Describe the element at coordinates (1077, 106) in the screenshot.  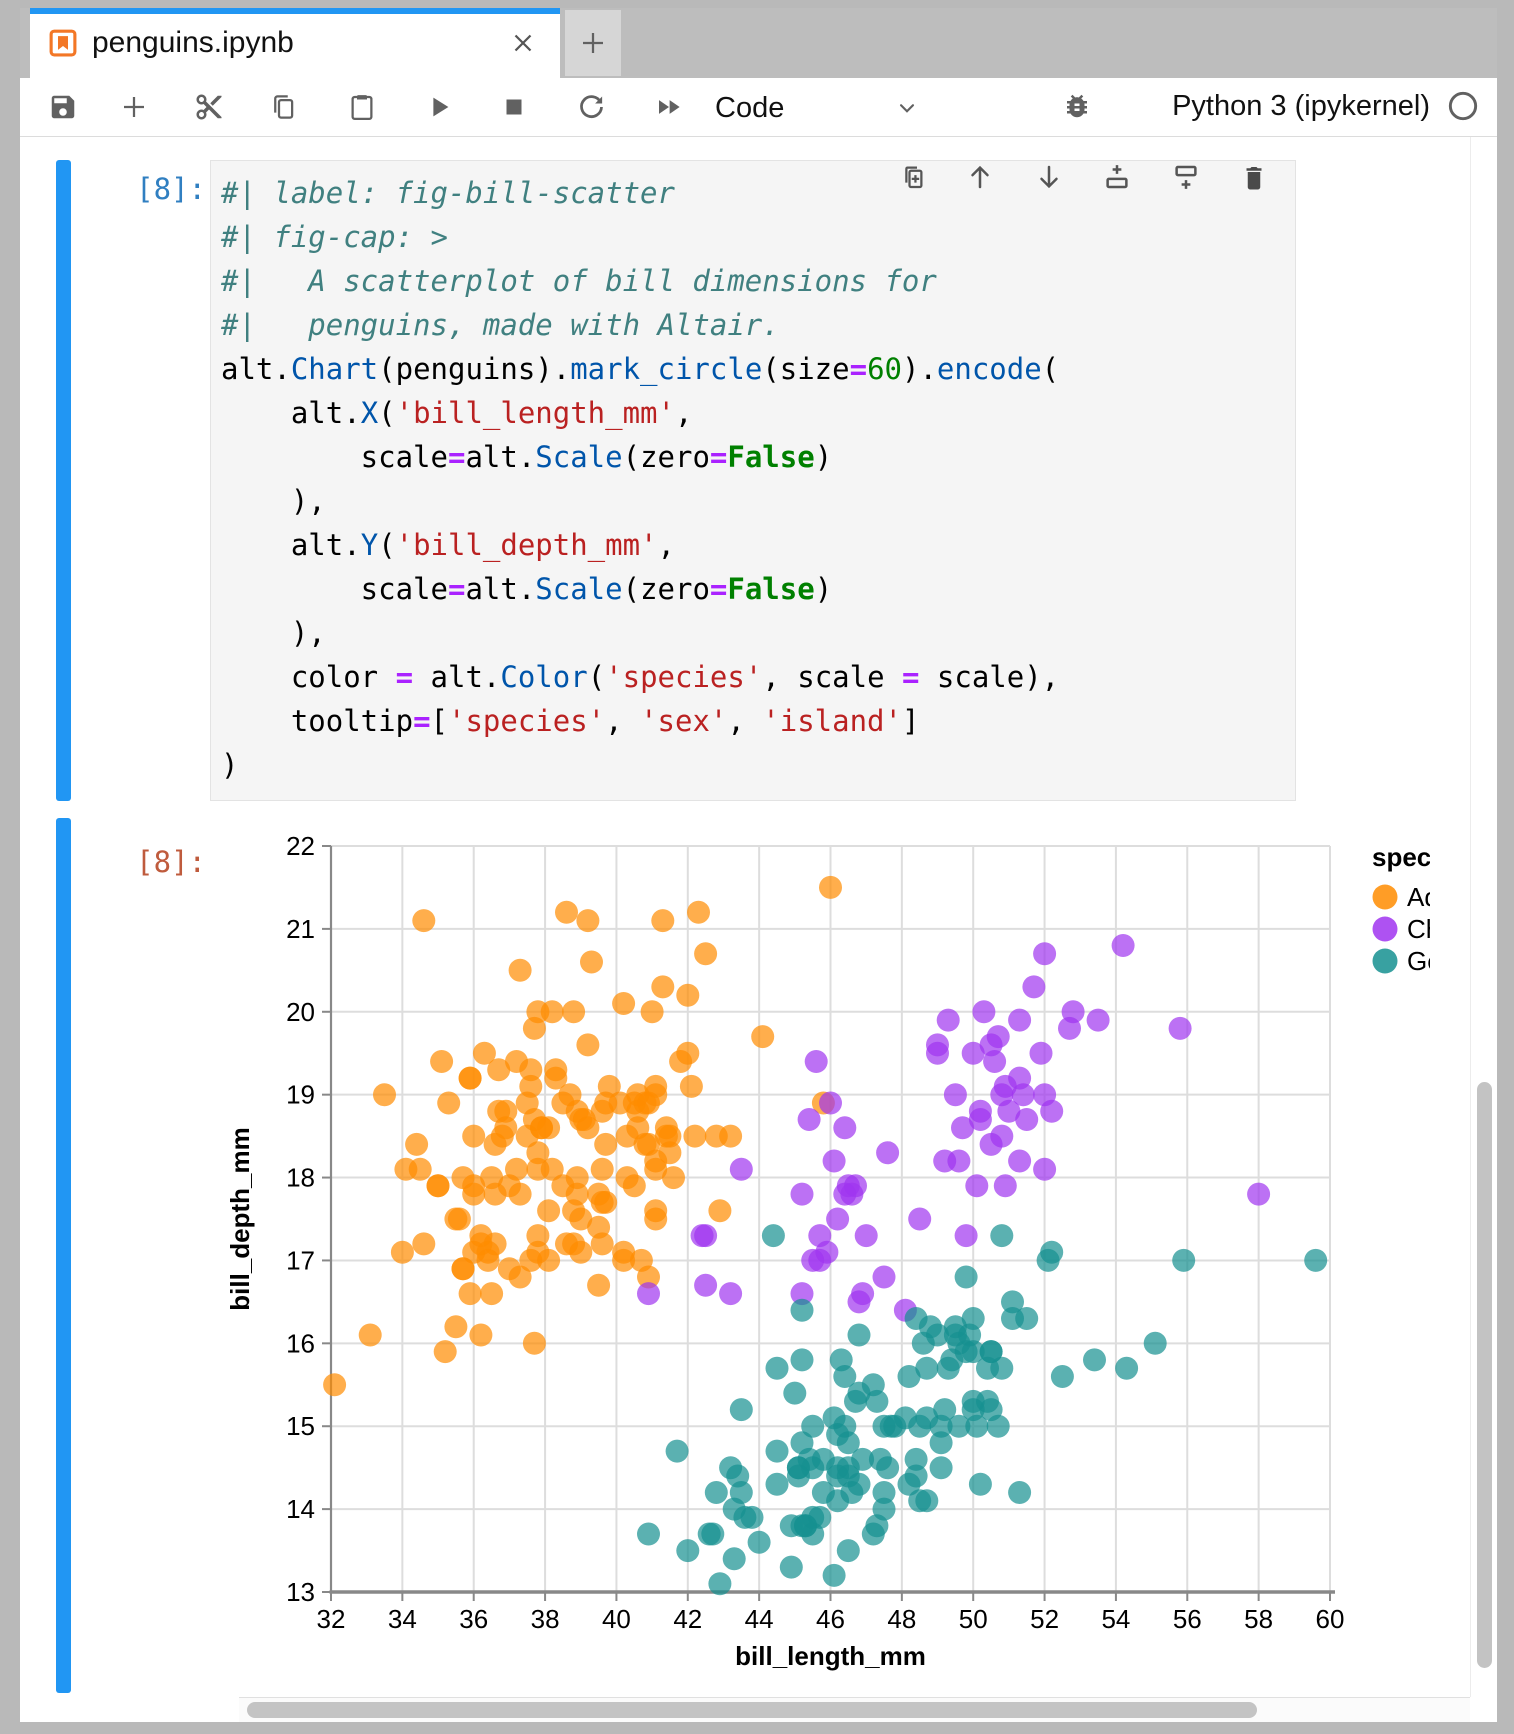
I see `debugger-bug-icon` at that location.